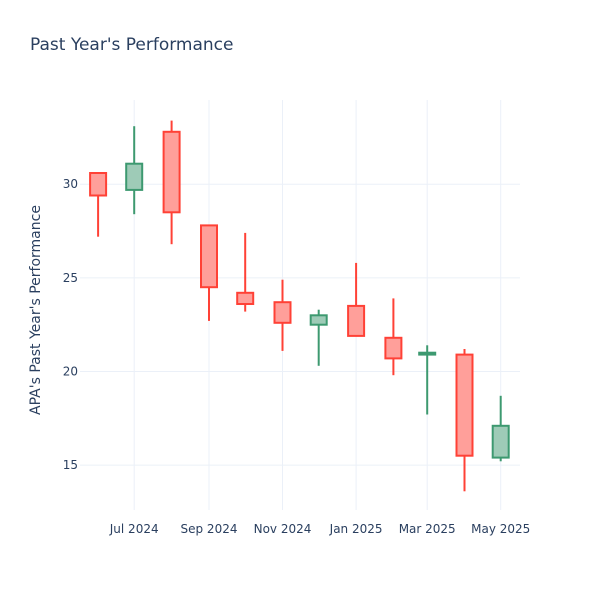  What do you see at coordinates (70, 372) in the screenshot?
I see `y-tick-label: 20` at bounding box center [70, 372].